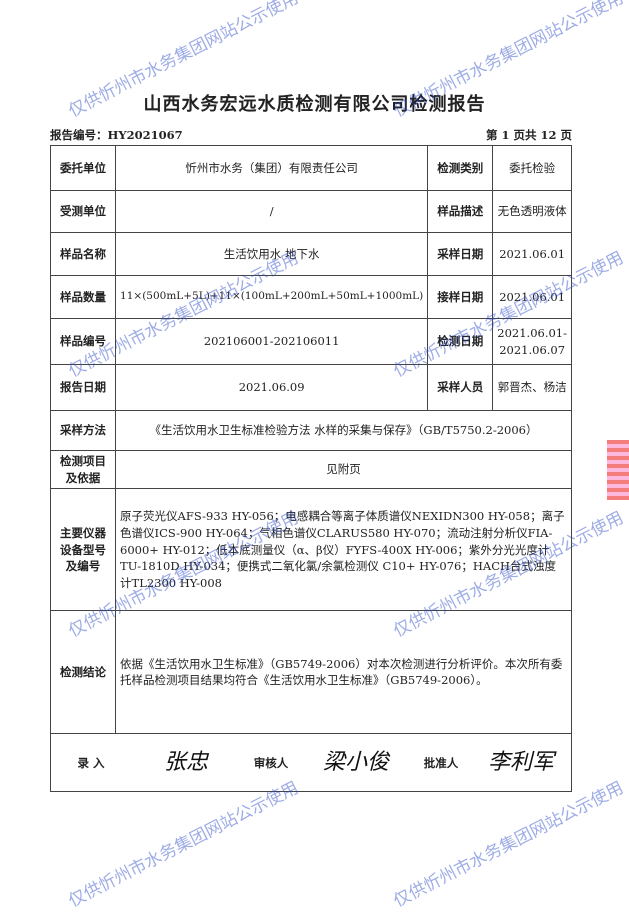 Image resolution: width=629 pixels, height=912 pixels. I want to click on sampling-date-value: 2021.06.01, so click(532, 254).